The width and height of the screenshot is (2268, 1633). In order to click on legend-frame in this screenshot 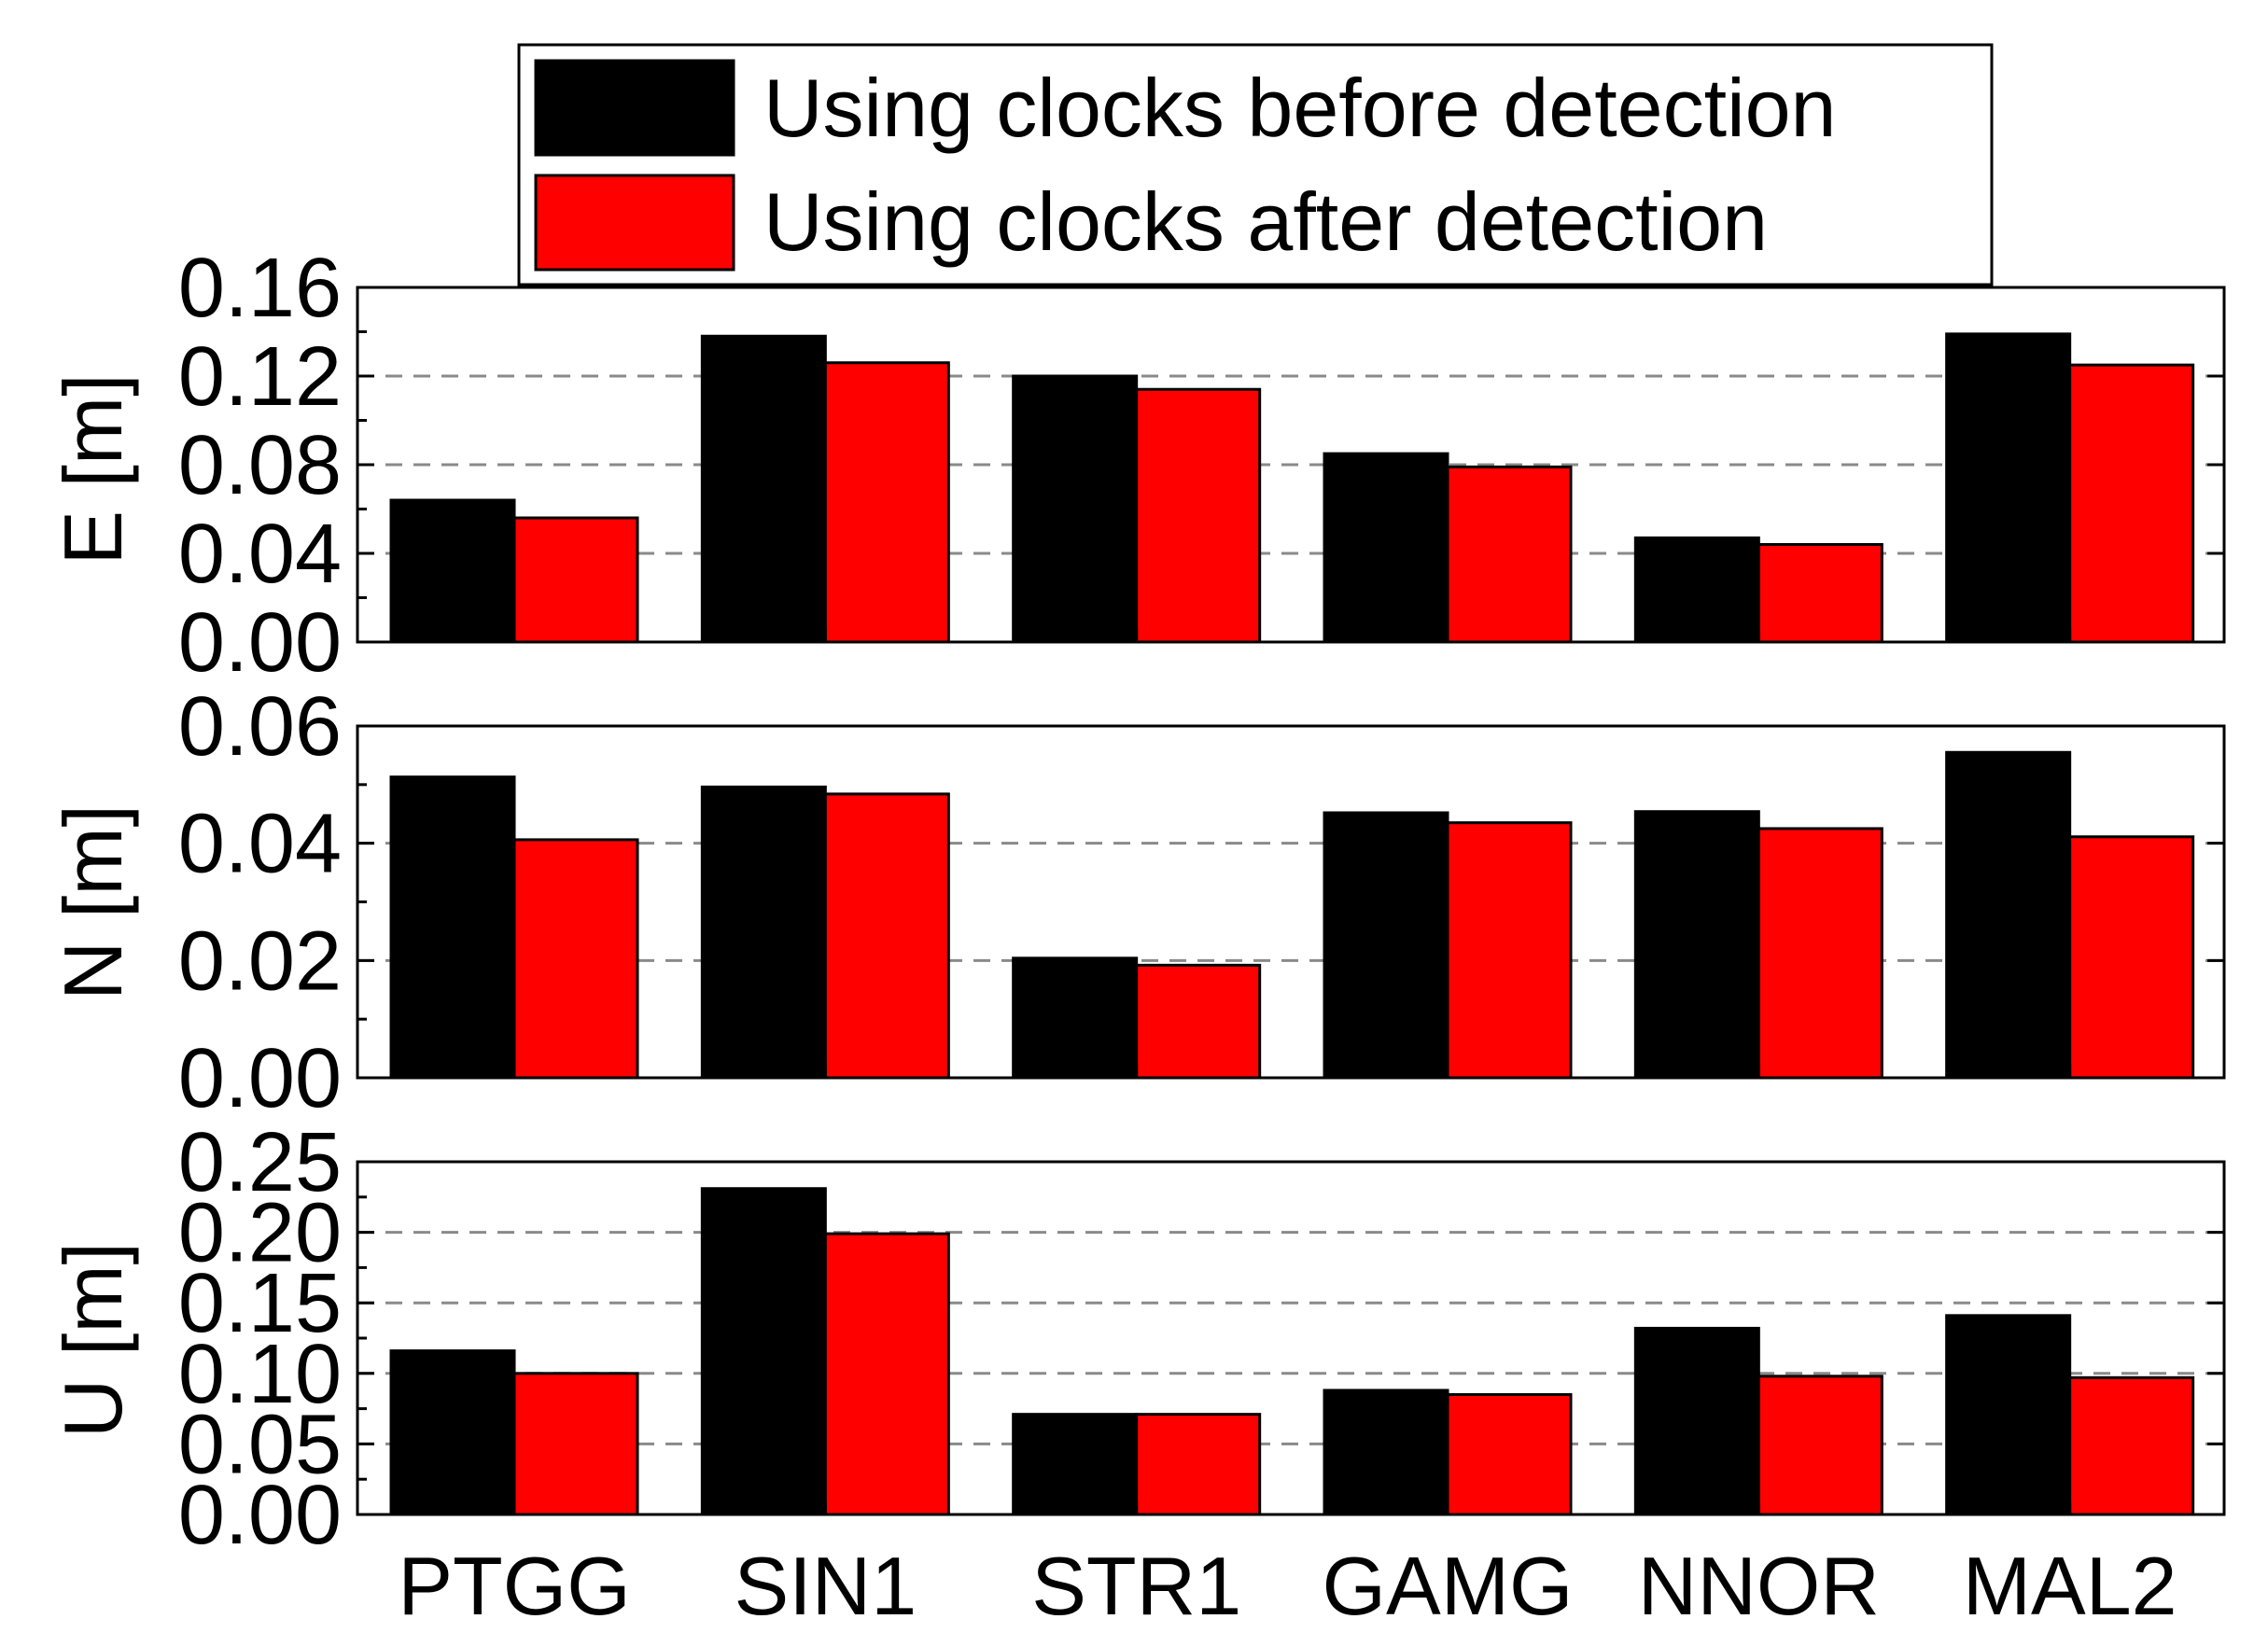, I will do `click(1255, 164)`.